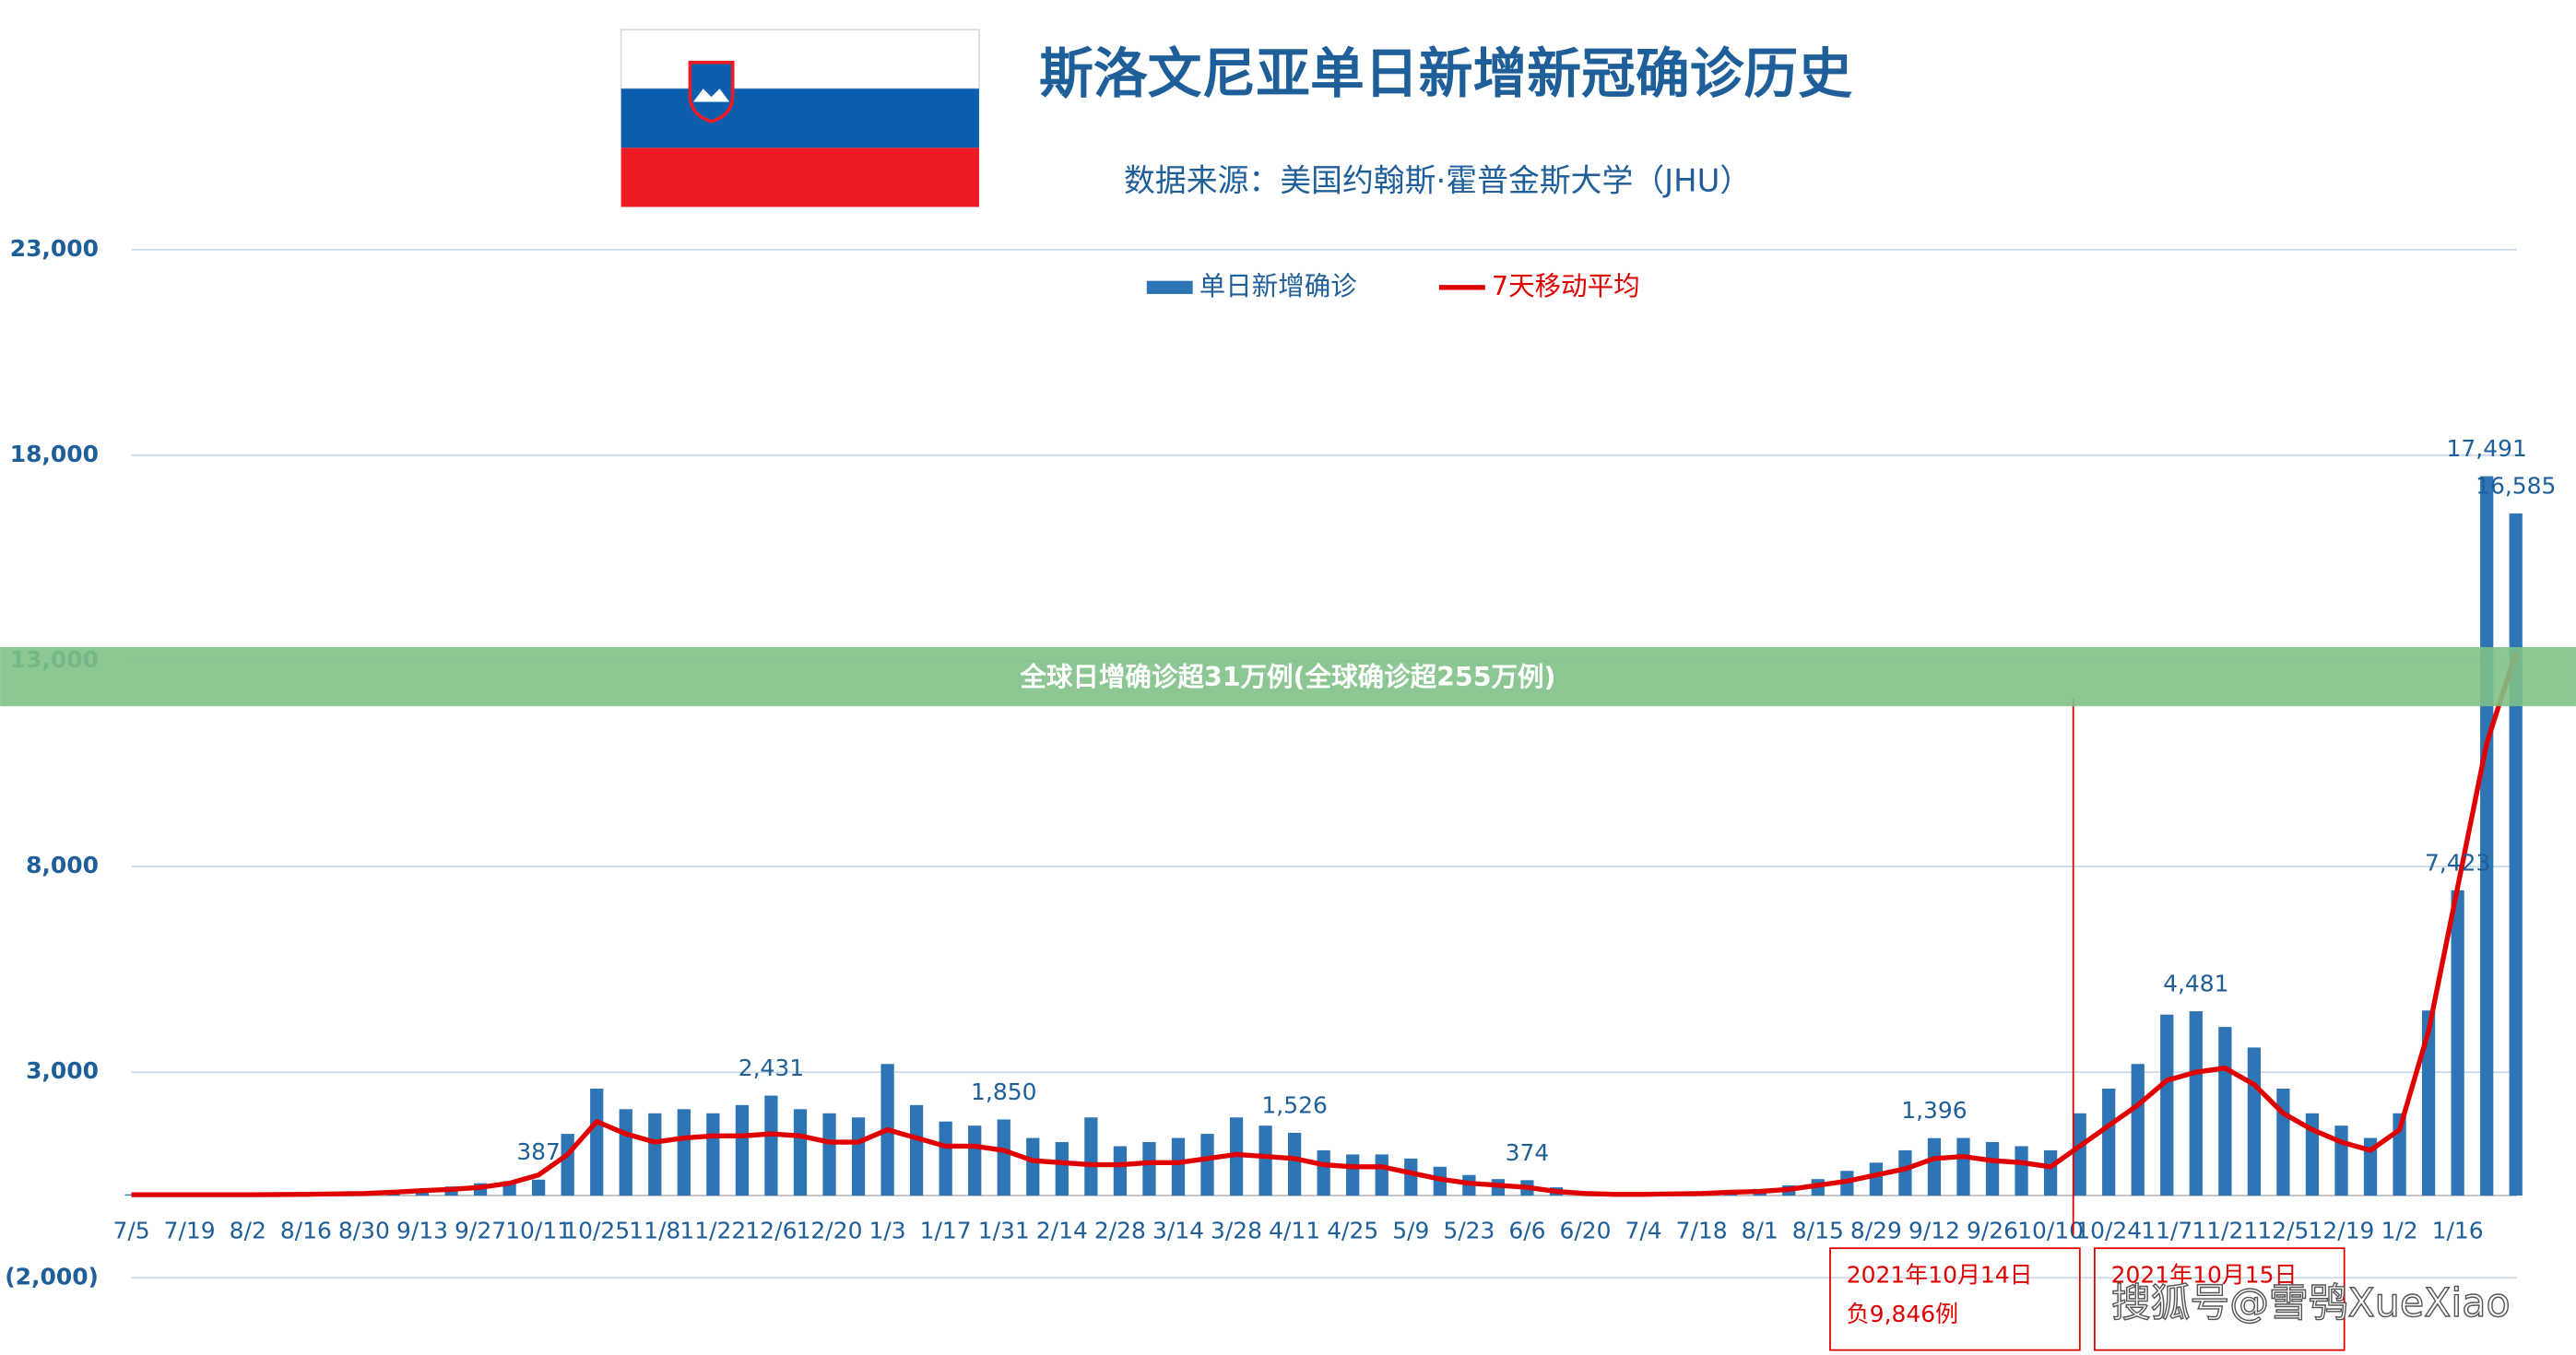 This screenshot has height=1355, width=2576. Describe the element at coordinates (2195, 984) in the screenshot. I see `data-label: 4,481` at that location.